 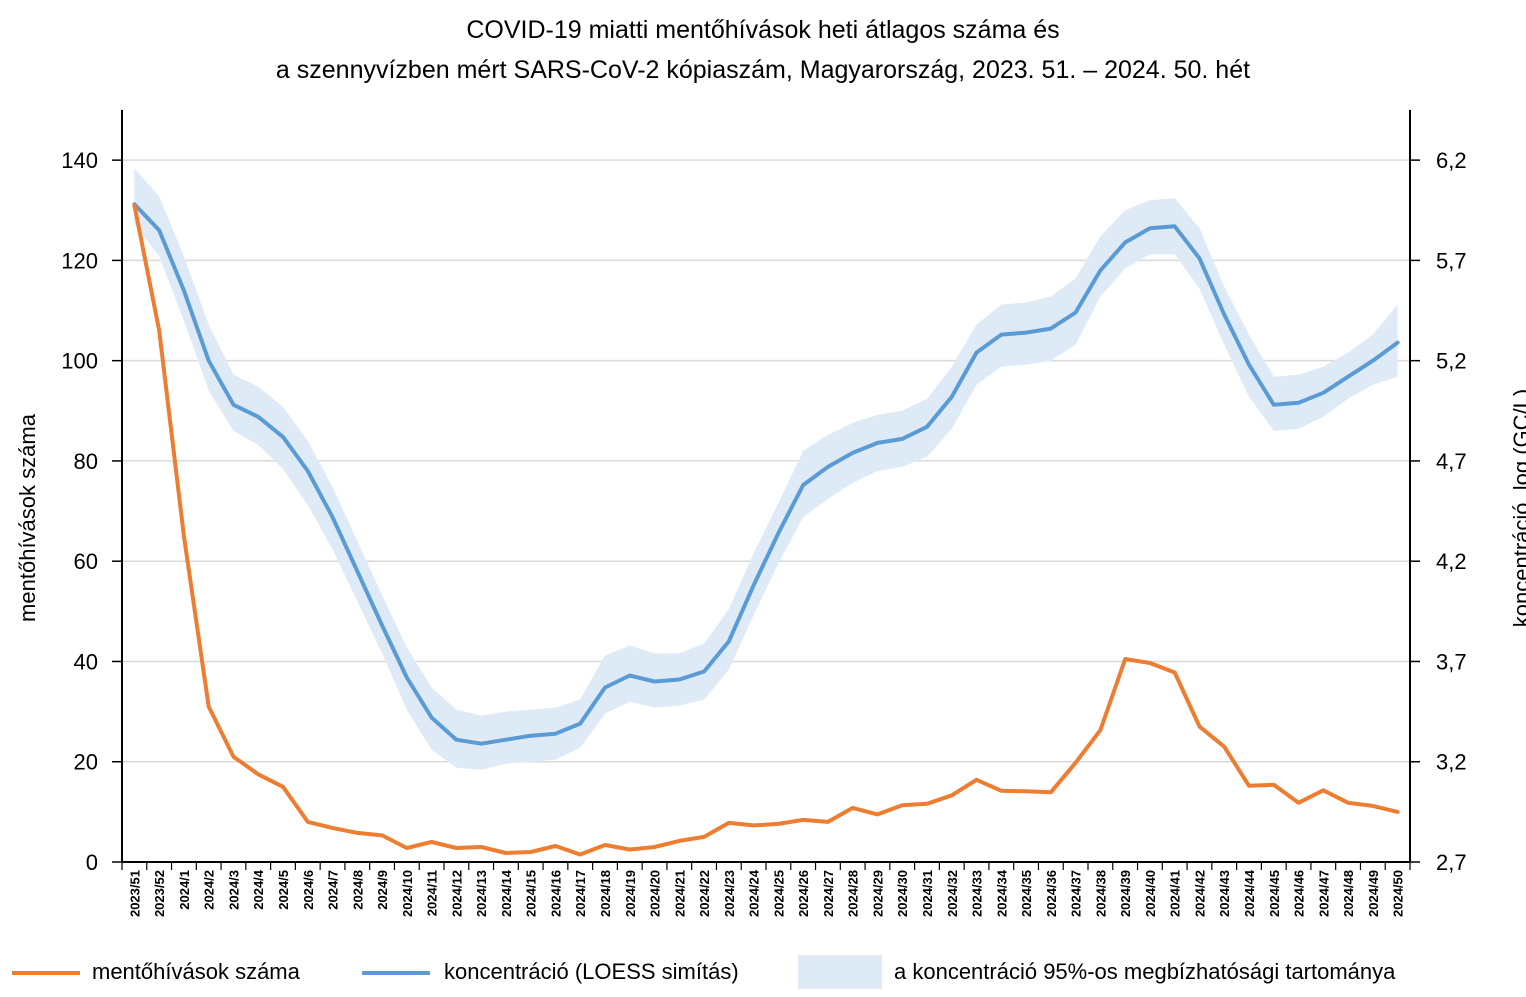 I want to click on x-tick-label: 2024/36, so click(x=1051, y=893).